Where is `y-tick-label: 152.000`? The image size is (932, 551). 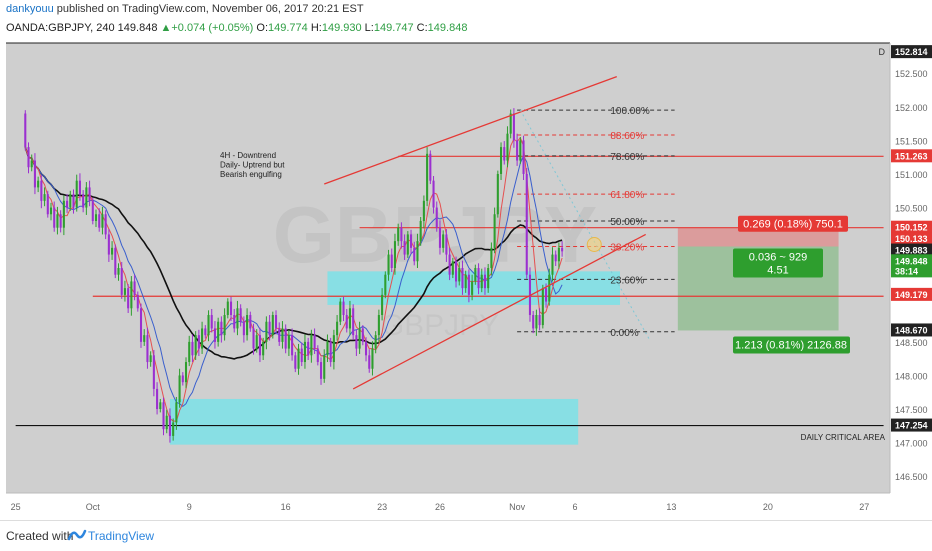 y-tick-label: 152.000 is located at coordinates (911, 108).